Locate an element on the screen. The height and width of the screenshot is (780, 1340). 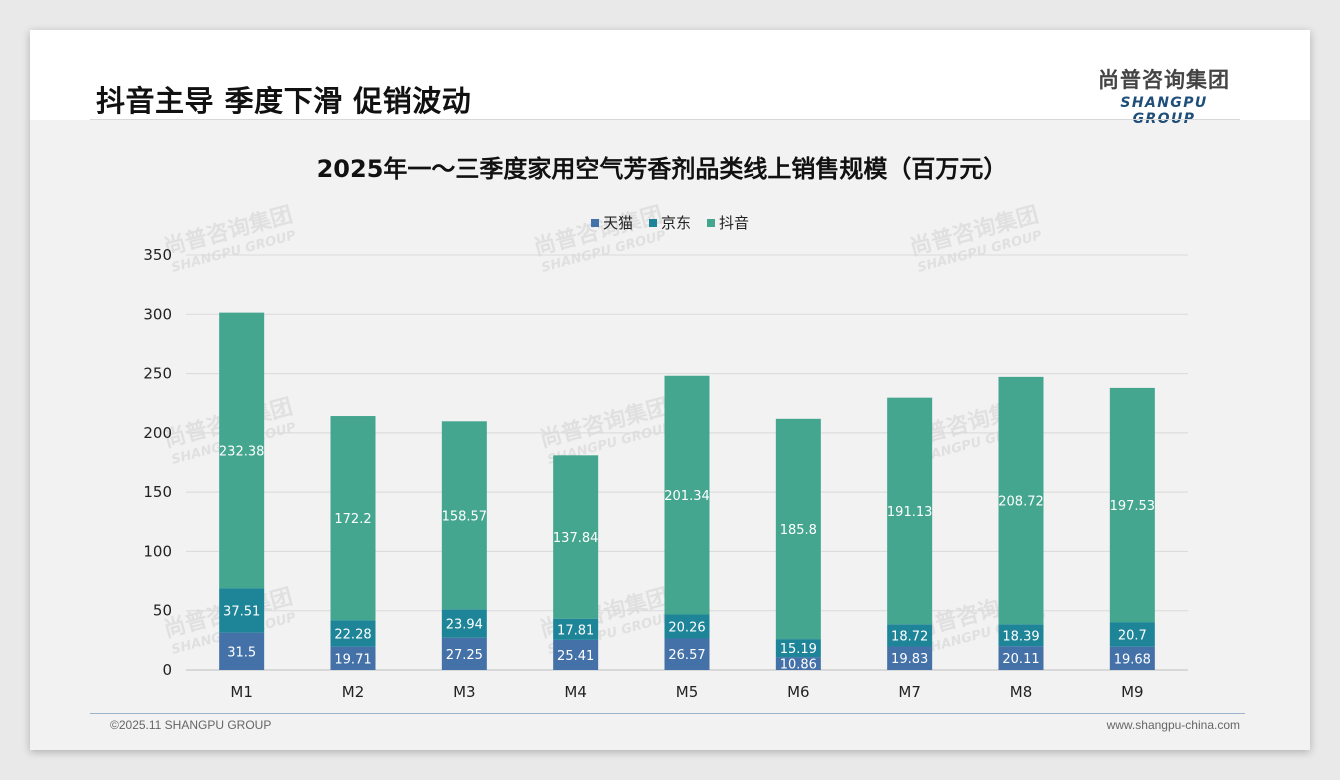
x-axis: M1 M2 M3 M4 M5 M6 M7 M8 M9 is located at coordinates (686, 692).